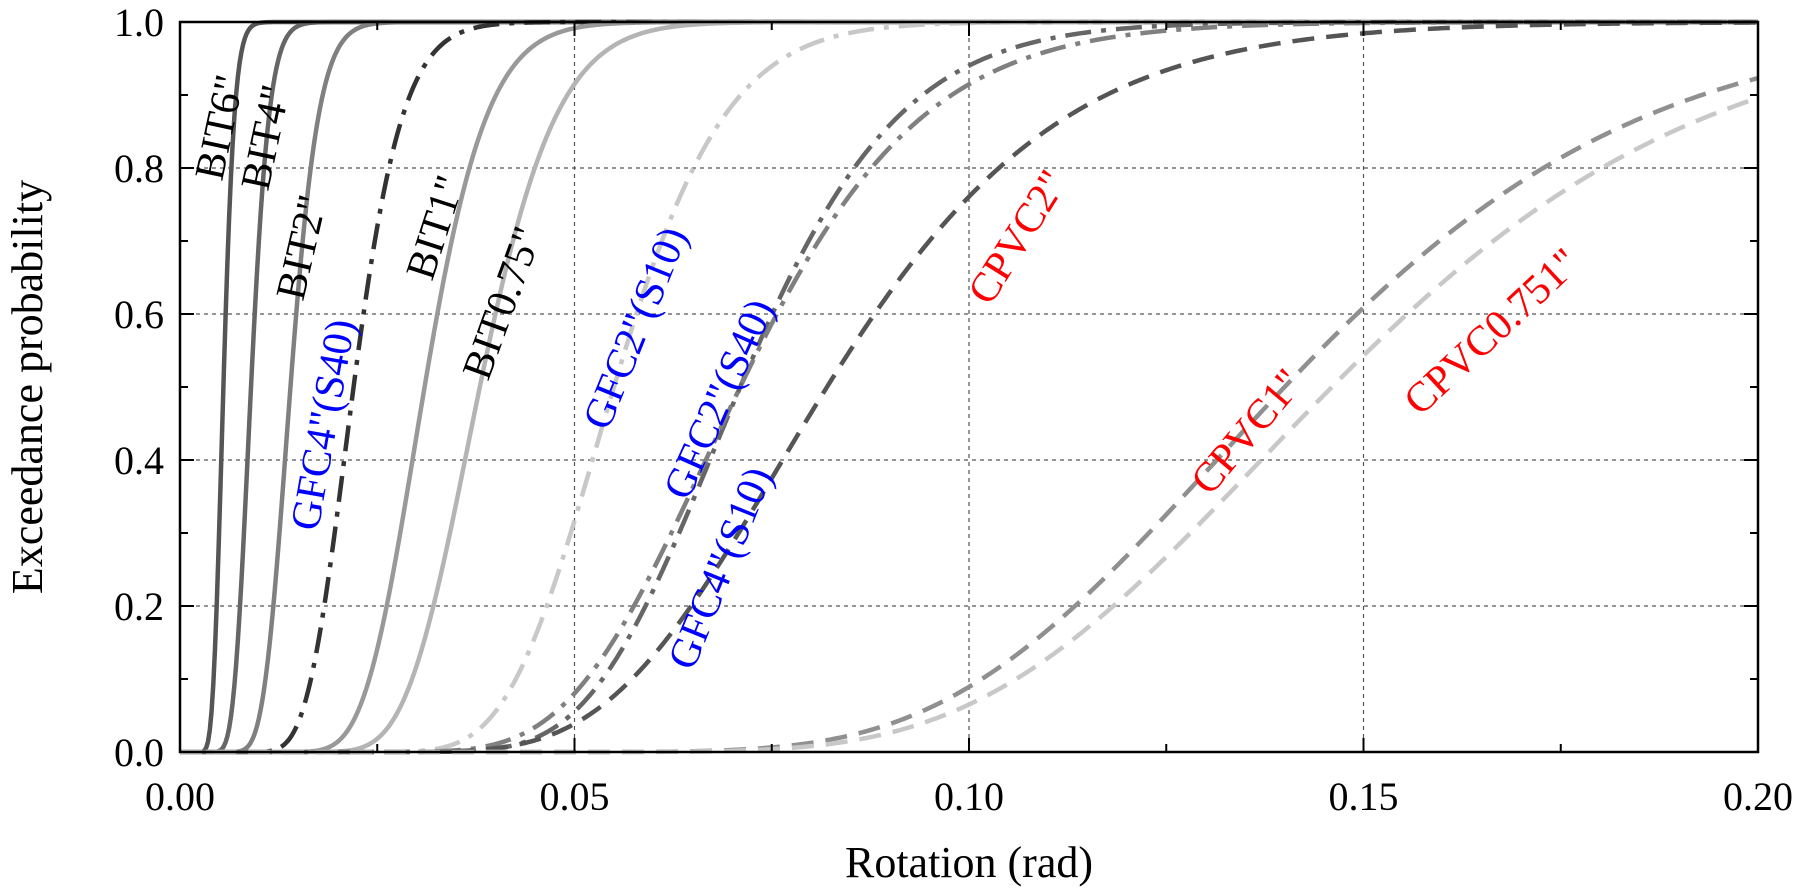 The image size is (1810, 894). I want to click on y-tick-labels: 0.0 0.2 0.4 0.6 0.8 1.0, so click(139, 387).